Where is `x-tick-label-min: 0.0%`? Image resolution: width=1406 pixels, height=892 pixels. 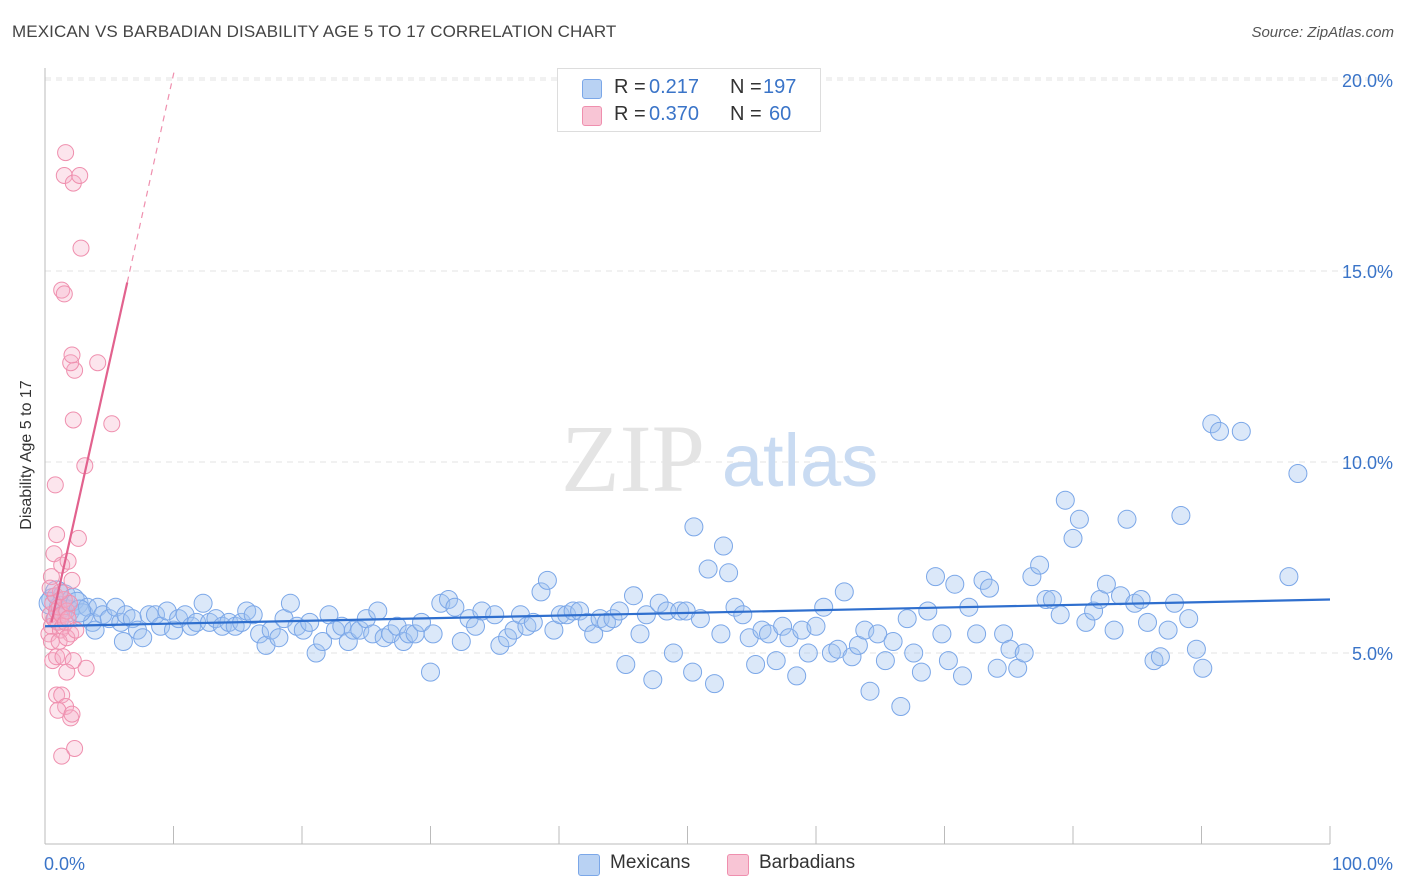
x-tick-label-min: 0.0% is located at coordinates (64, 864).